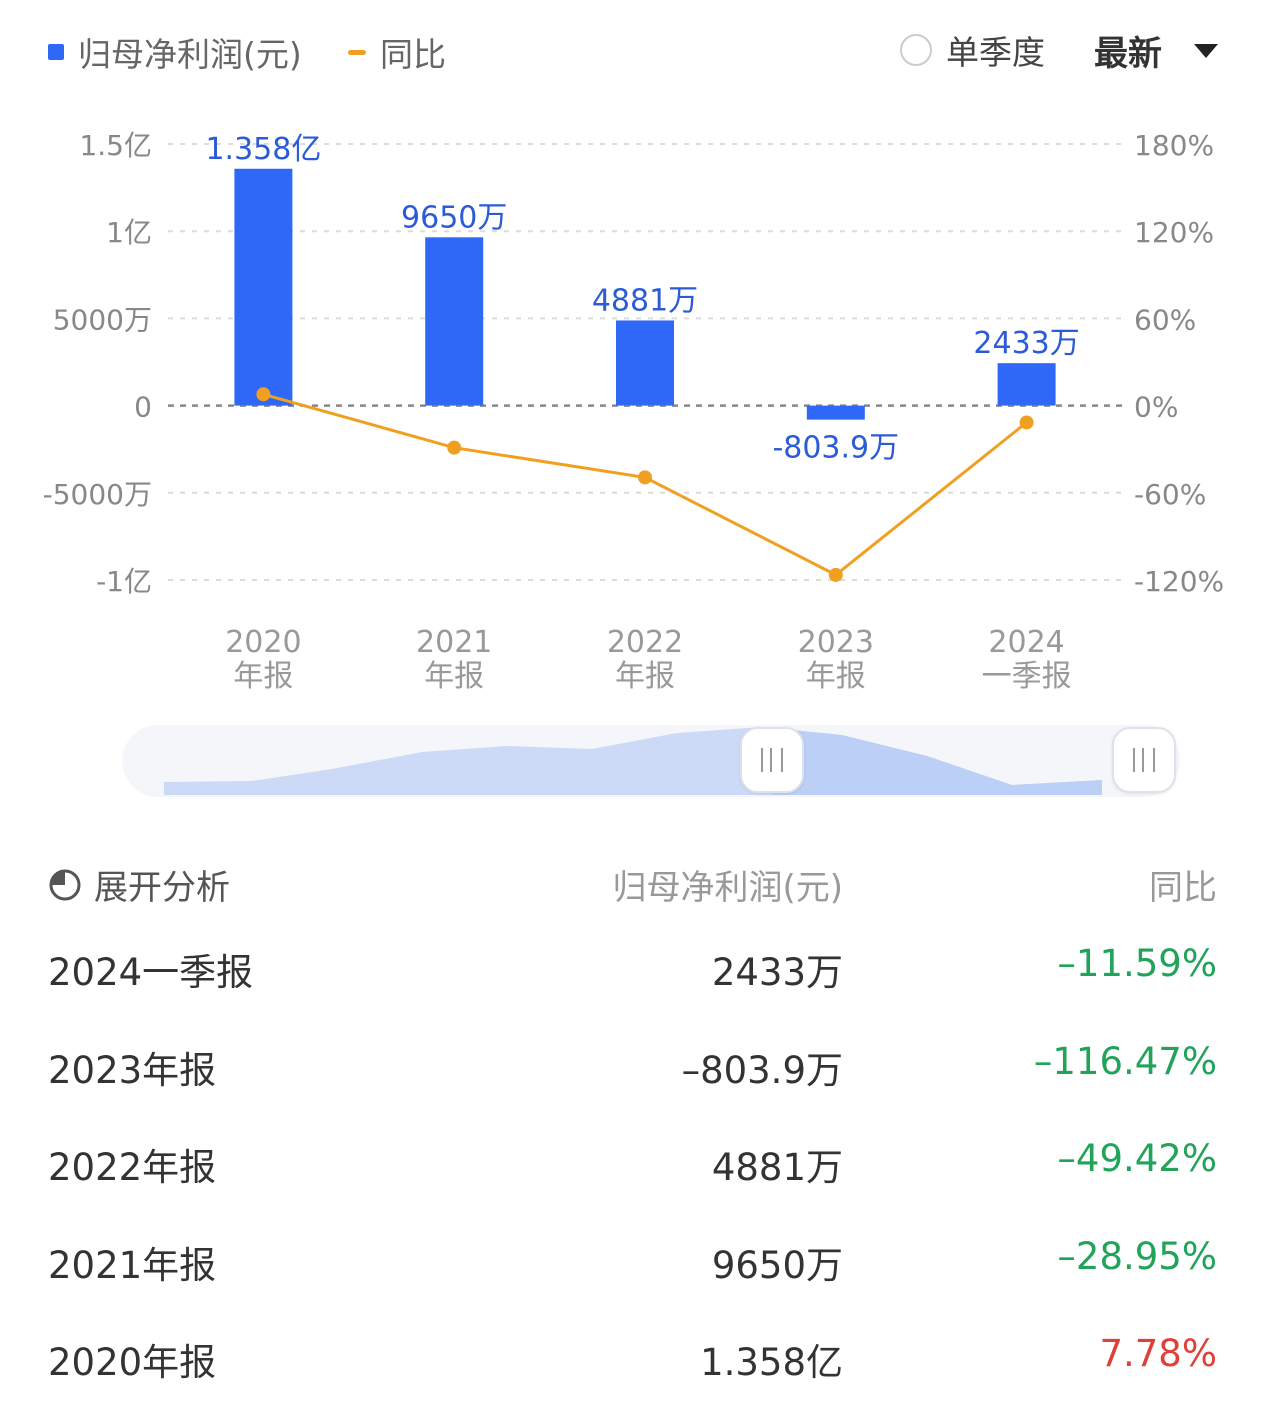  What do you see at coordinates (645, 642) in the screenshot?
I see `x-tick-year: 2022` at bounding box center [645, 642].